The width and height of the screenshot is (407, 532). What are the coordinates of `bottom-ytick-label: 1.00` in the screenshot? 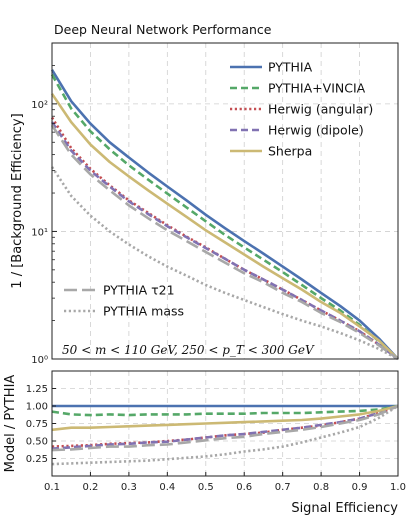 It's located at (37, 407).